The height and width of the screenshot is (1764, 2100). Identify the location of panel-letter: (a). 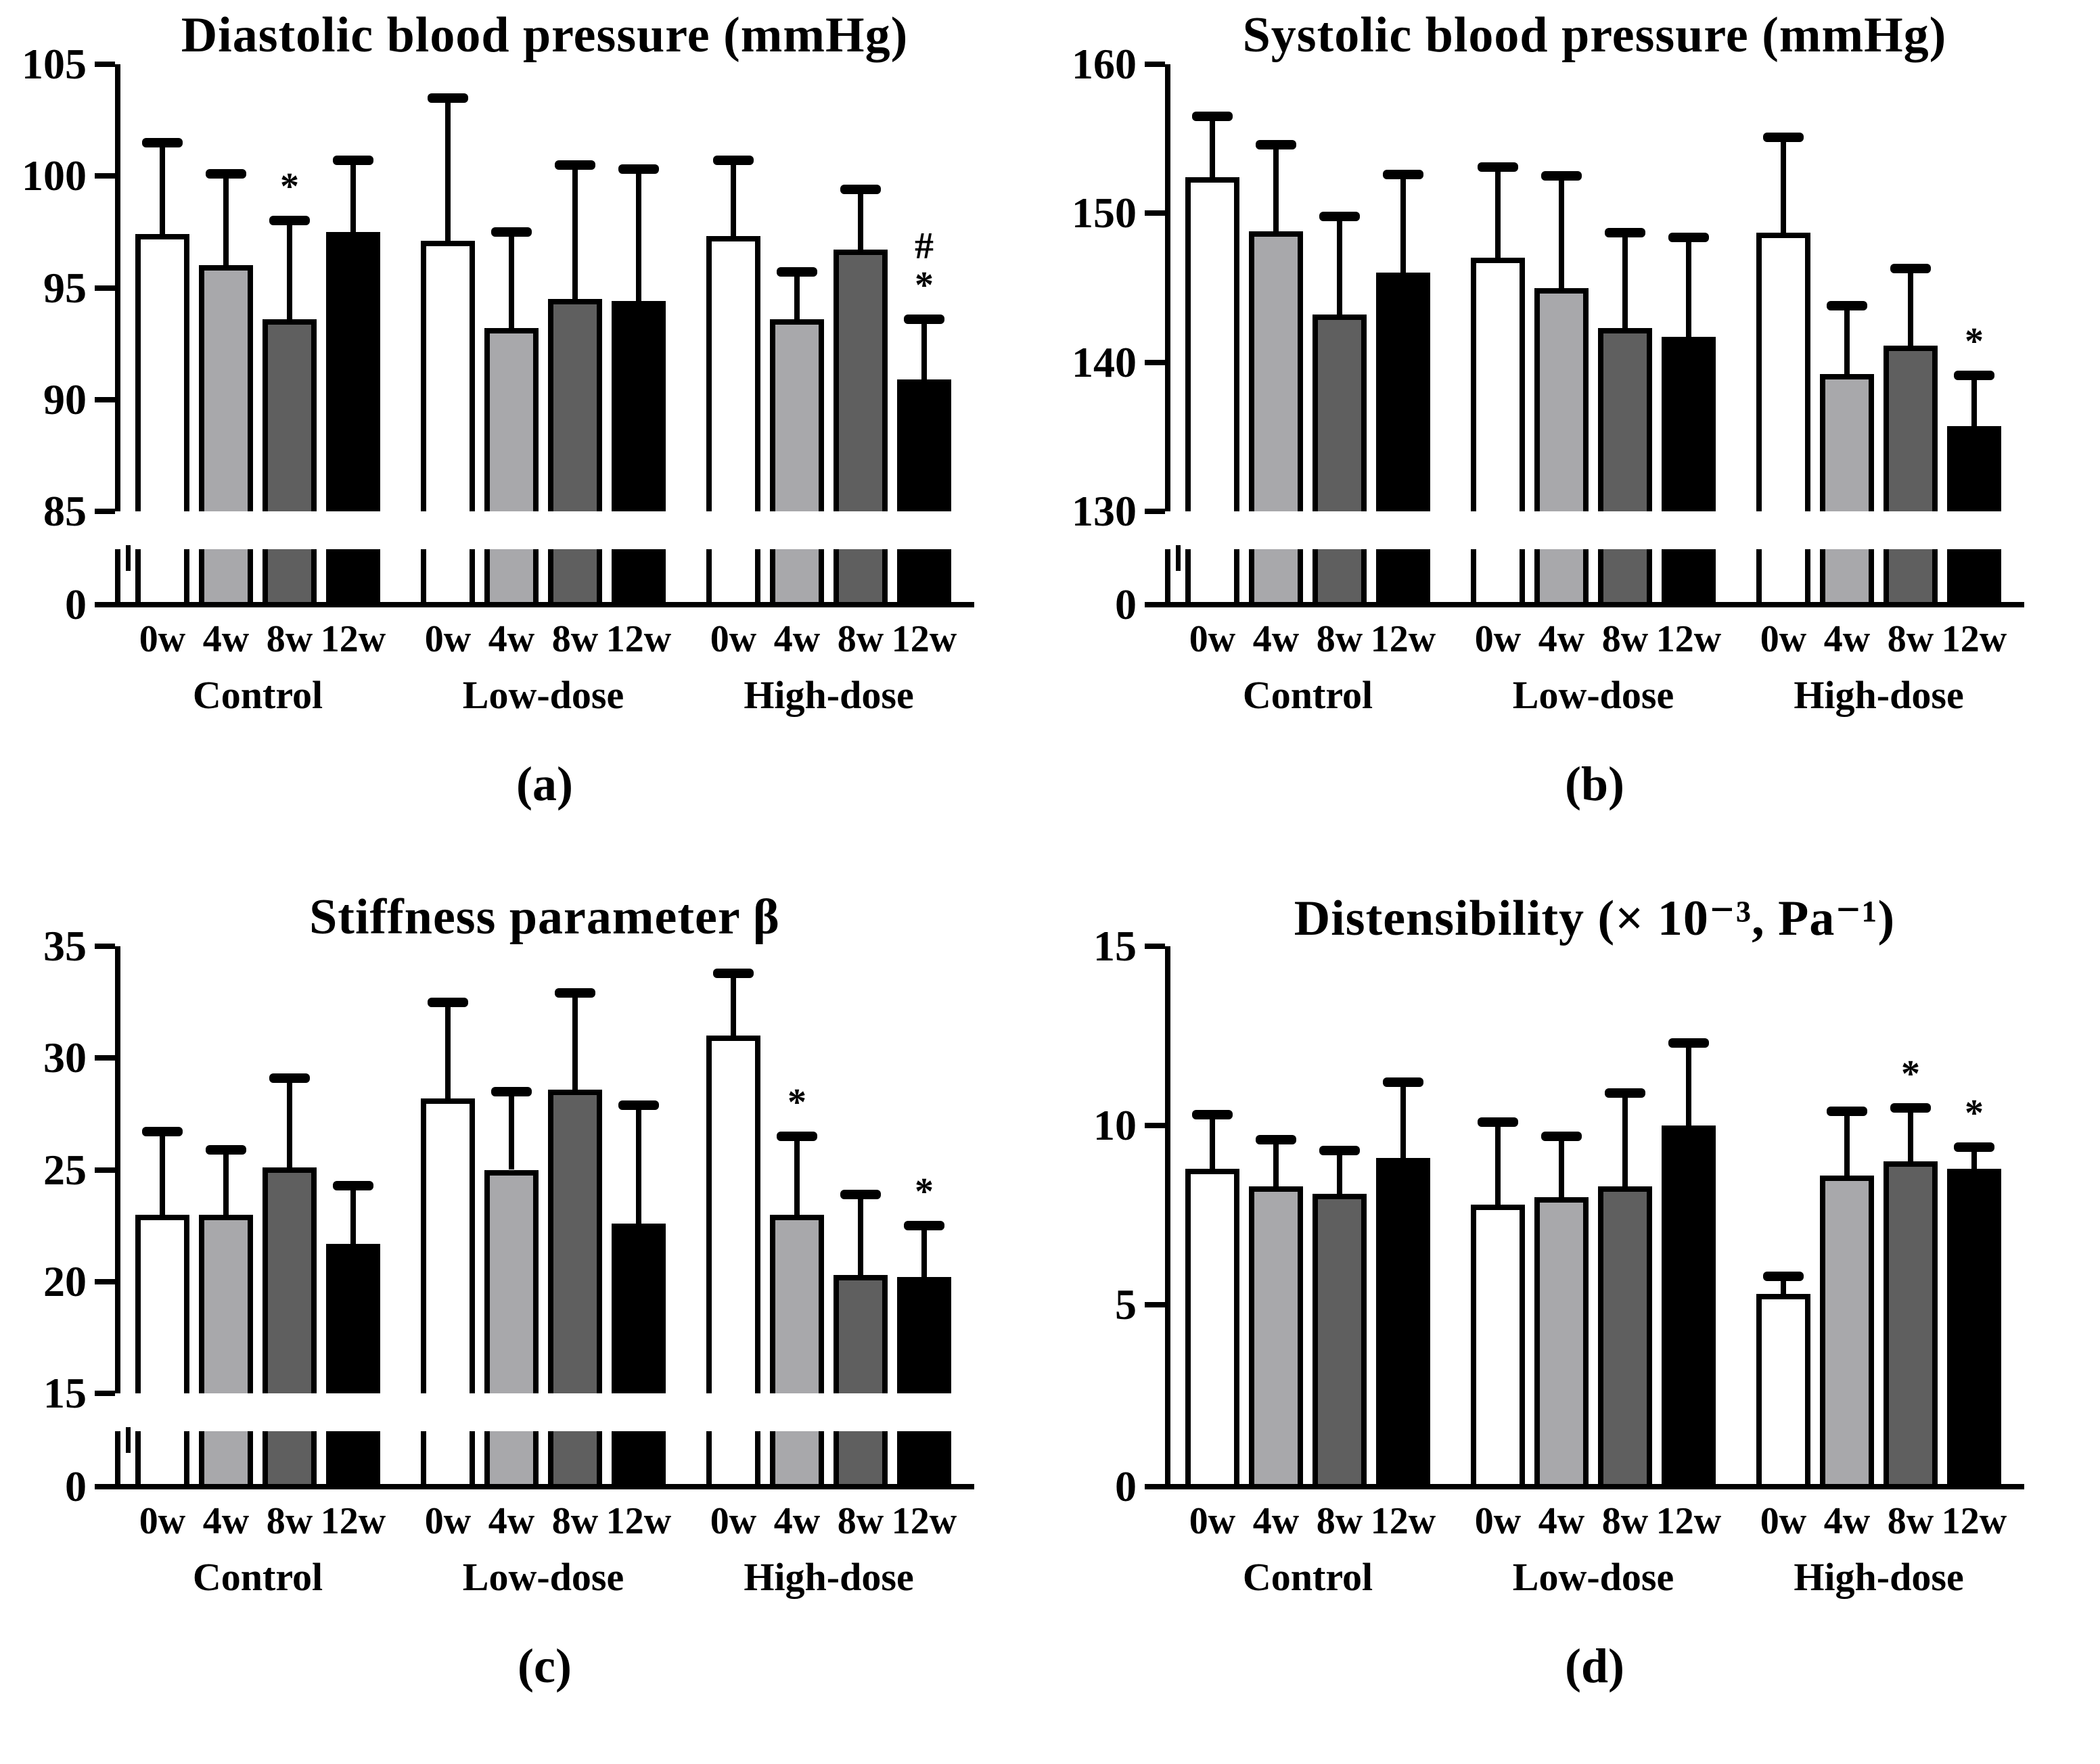
(544, 784).